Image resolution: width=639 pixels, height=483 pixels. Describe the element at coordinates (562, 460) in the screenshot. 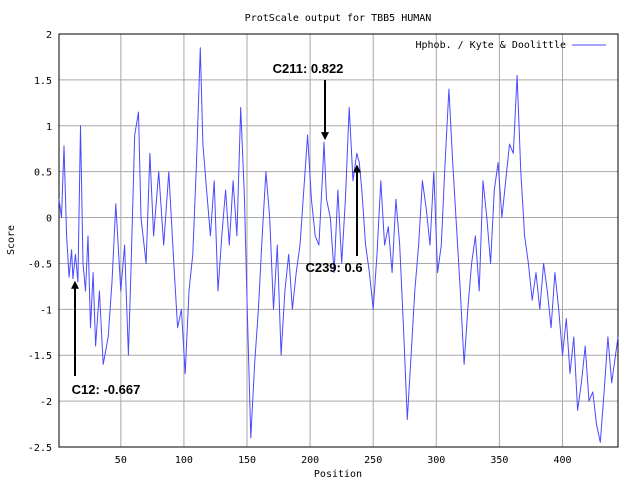

I see `x-tick-label: 400` at that location.